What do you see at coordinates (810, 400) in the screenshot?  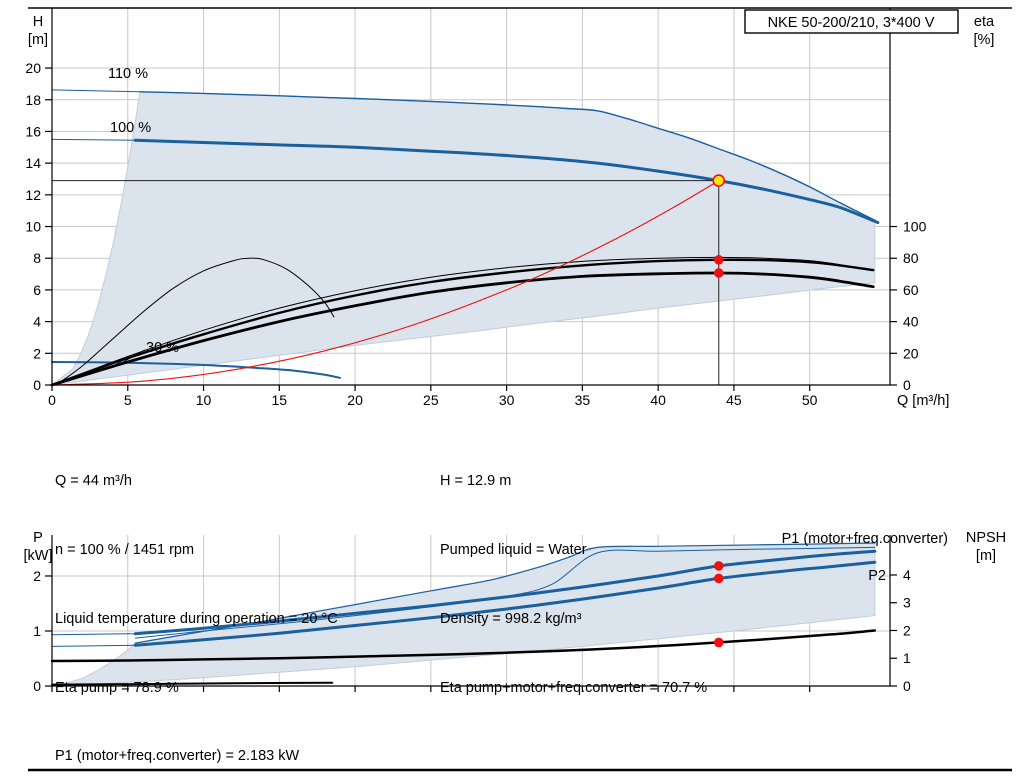 I see `x-tick-label: 50` at bounding box center [810, 400].